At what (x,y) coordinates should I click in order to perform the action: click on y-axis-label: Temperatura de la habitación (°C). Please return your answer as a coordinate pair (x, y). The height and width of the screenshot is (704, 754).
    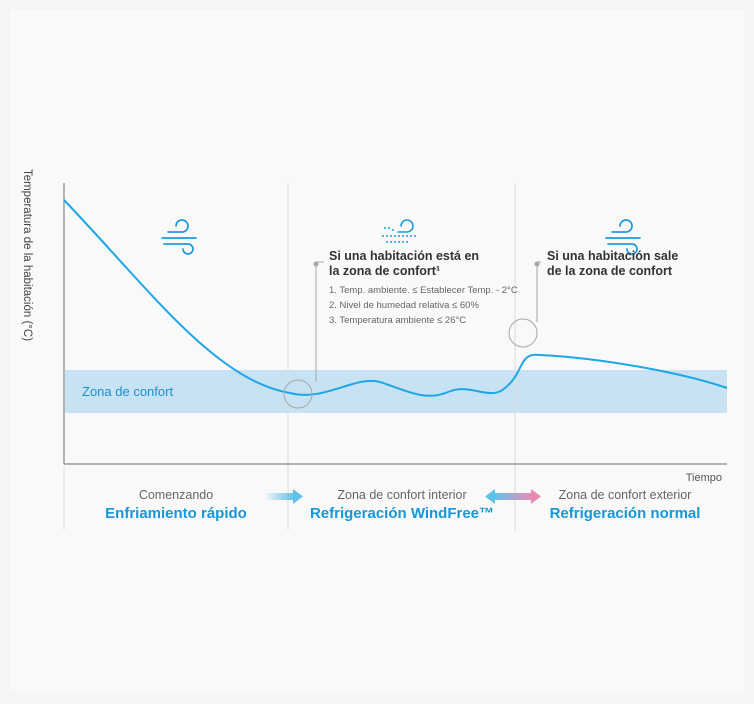
    Looking at the image, I should click on (27, 255).